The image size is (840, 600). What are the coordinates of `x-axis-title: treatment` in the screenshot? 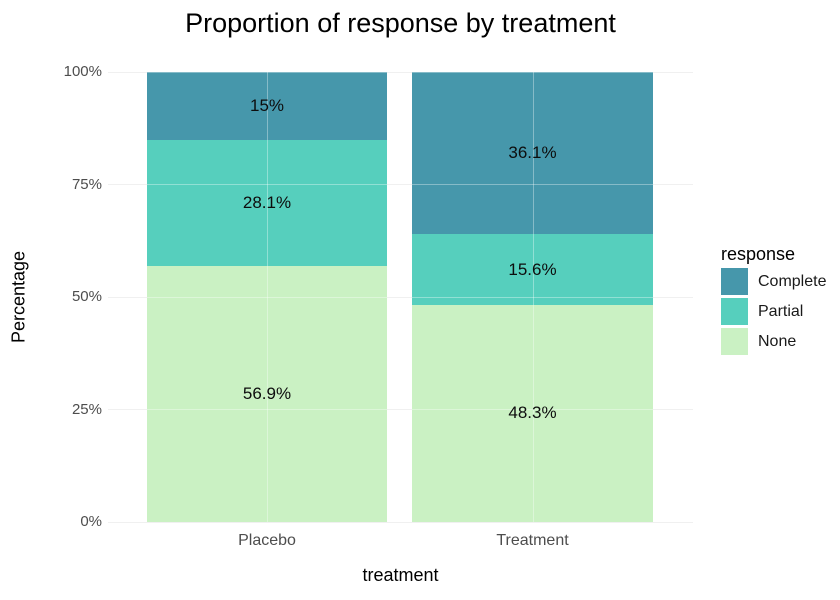 It's located at (400, 575).